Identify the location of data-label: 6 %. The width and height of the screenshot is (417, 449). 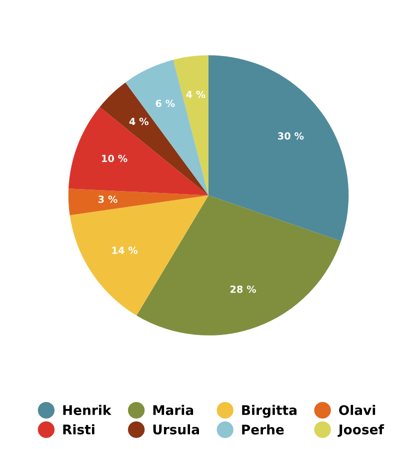
(165, 104).